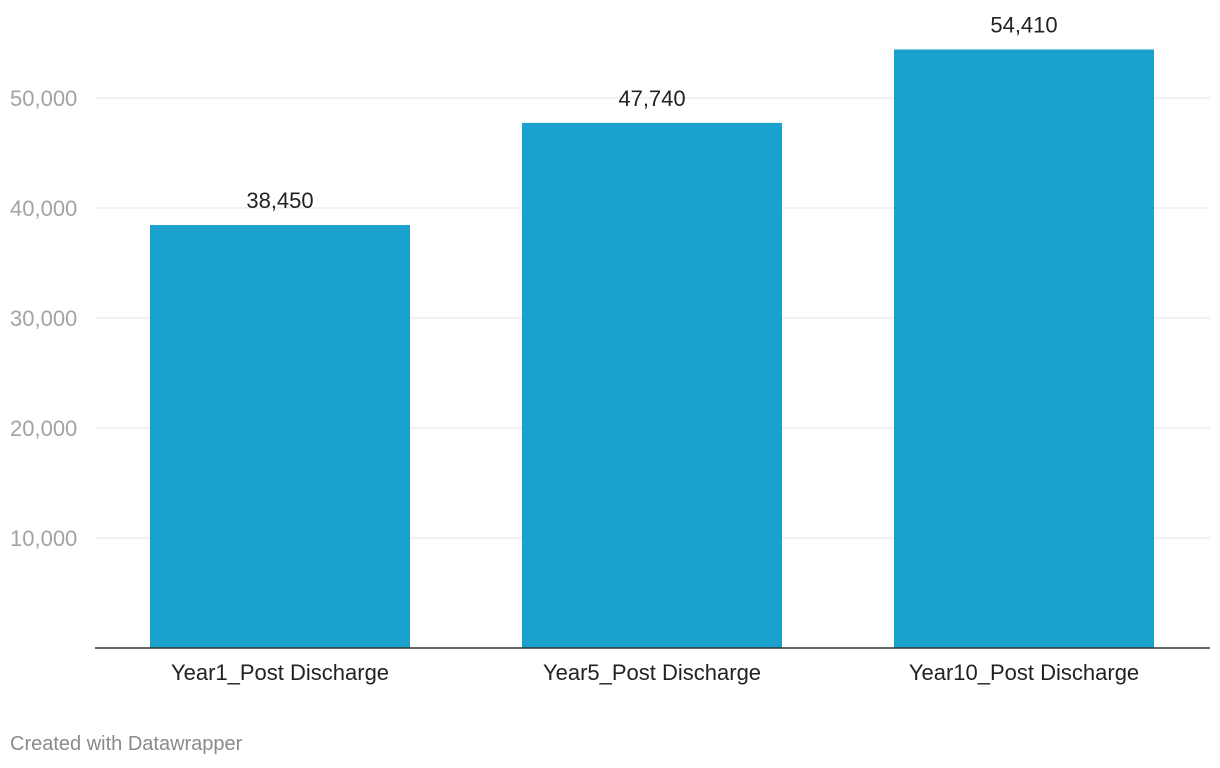 The width and height of the screenshot is (1220, 768). Describe the element at coordinates (651, 98) in the screenshot. I see `bar-value-label: 47,740` at that location.